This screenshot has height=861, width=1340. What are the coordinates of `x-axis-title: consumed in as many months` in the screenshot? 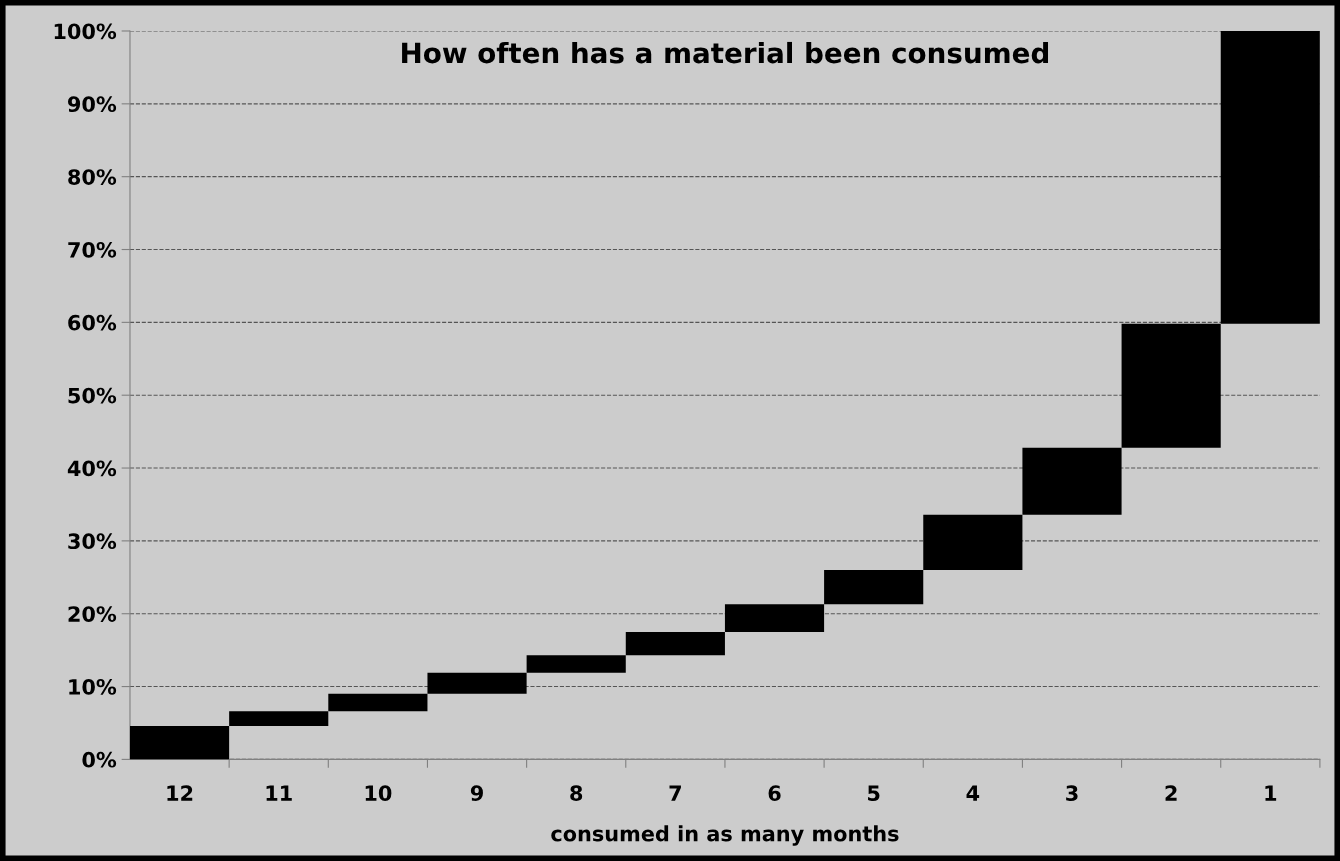 It's located at (725, 835).